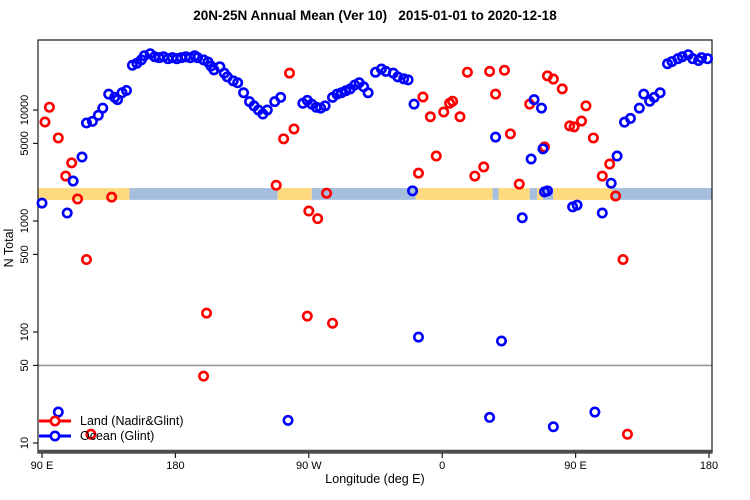 The height and width of the screenshot is (500, 750). Describe the element at coordinates (375, 479) in the screenshot. I see `x-axis-label: Longitude (deg E)` at that location.